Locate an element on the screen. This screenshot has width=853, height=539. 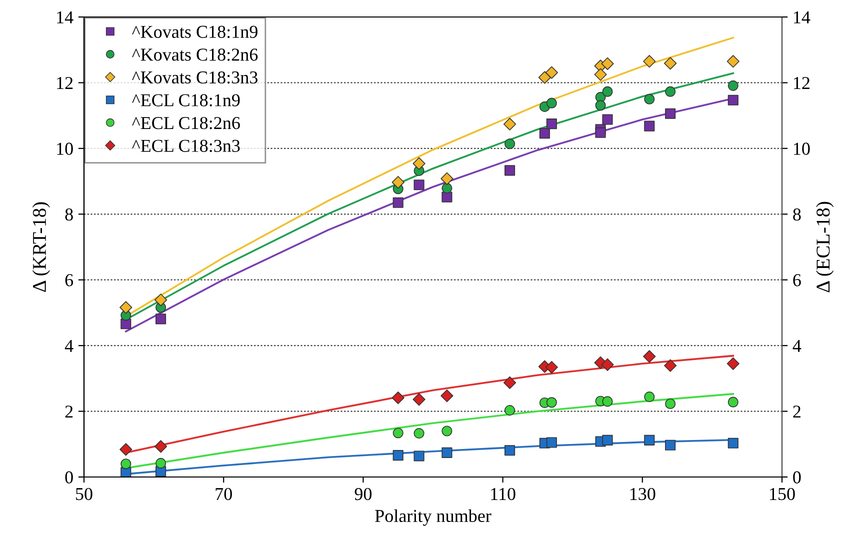
y2-tick-label: 8 is located at coordinates (797, 214).